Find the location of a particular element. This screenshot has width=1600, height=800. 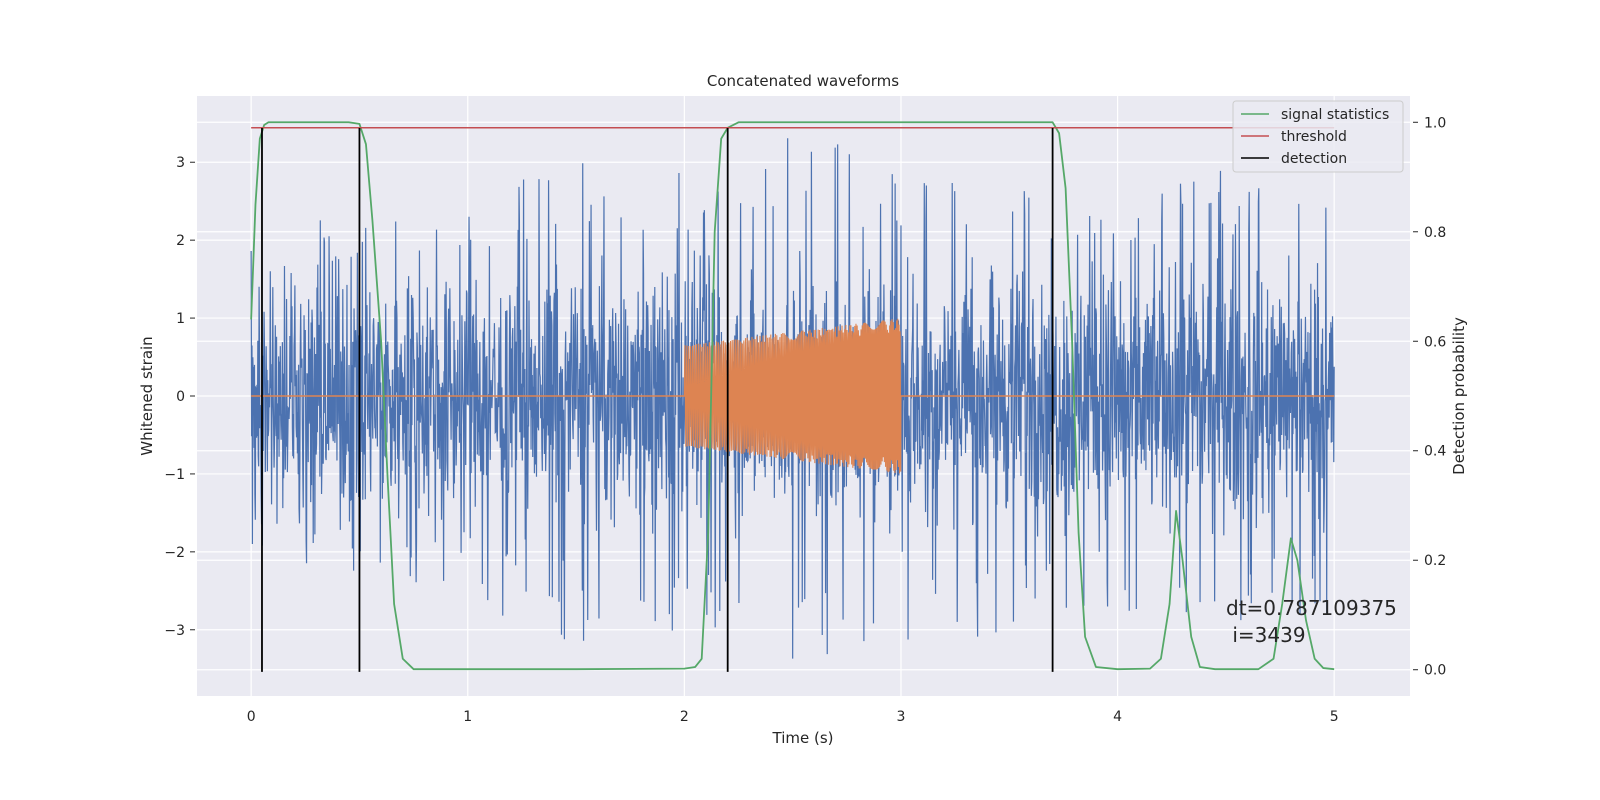

y-right-tick-label: 0.8 is located at coordinates (1435, 233).